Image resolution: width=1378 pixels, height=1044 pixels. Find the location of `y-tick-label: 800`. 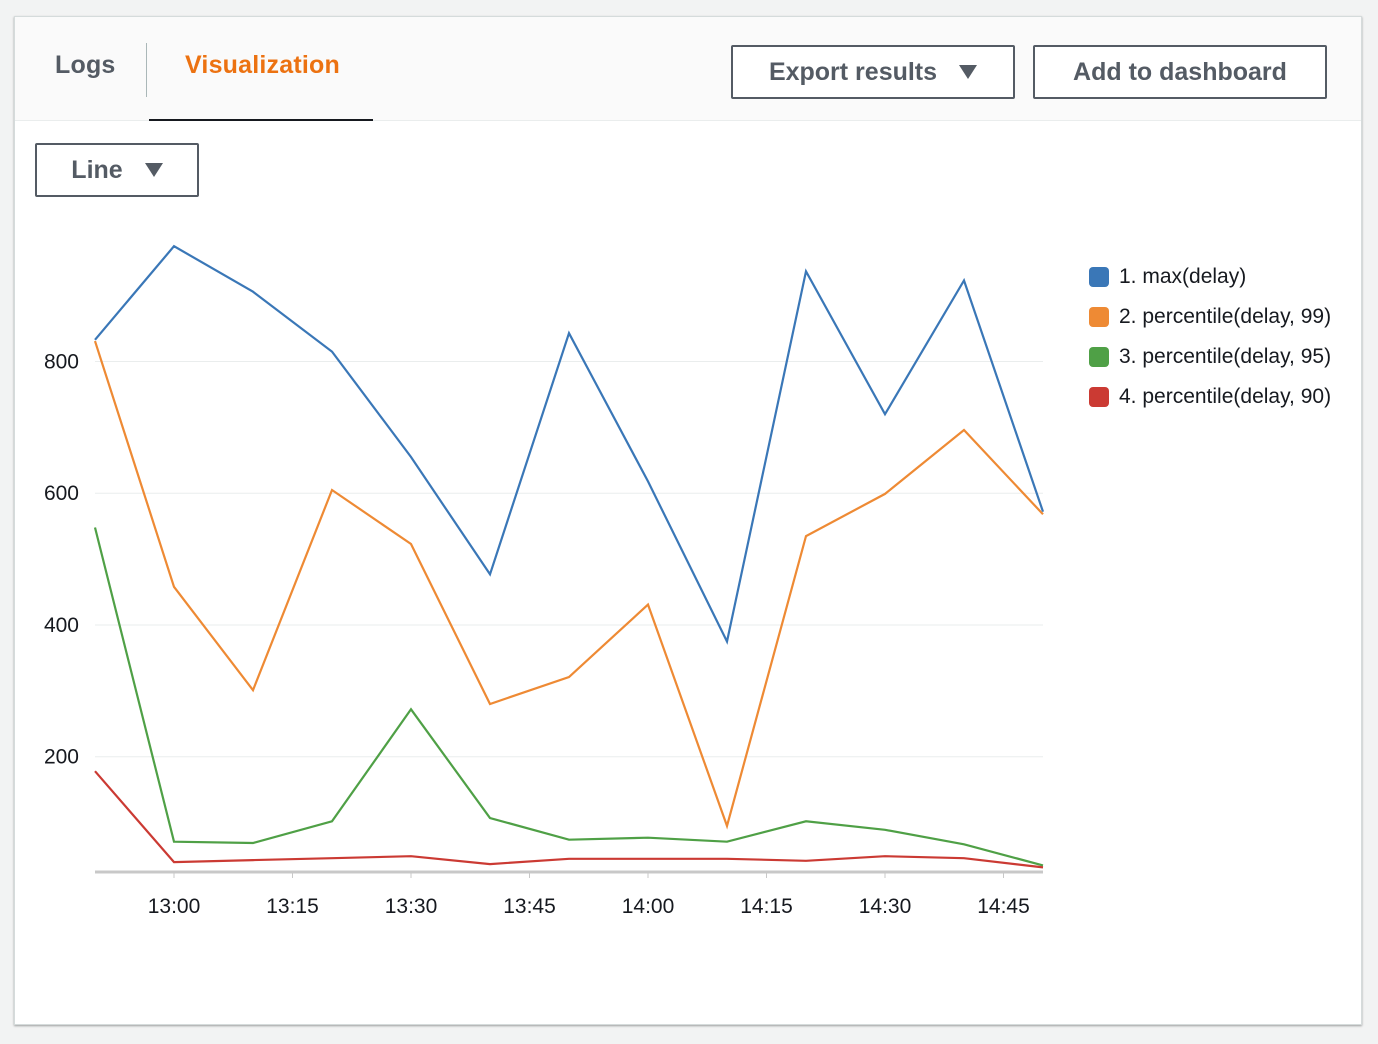

y-tick-label: 800 is located at coordinates (61, 362).